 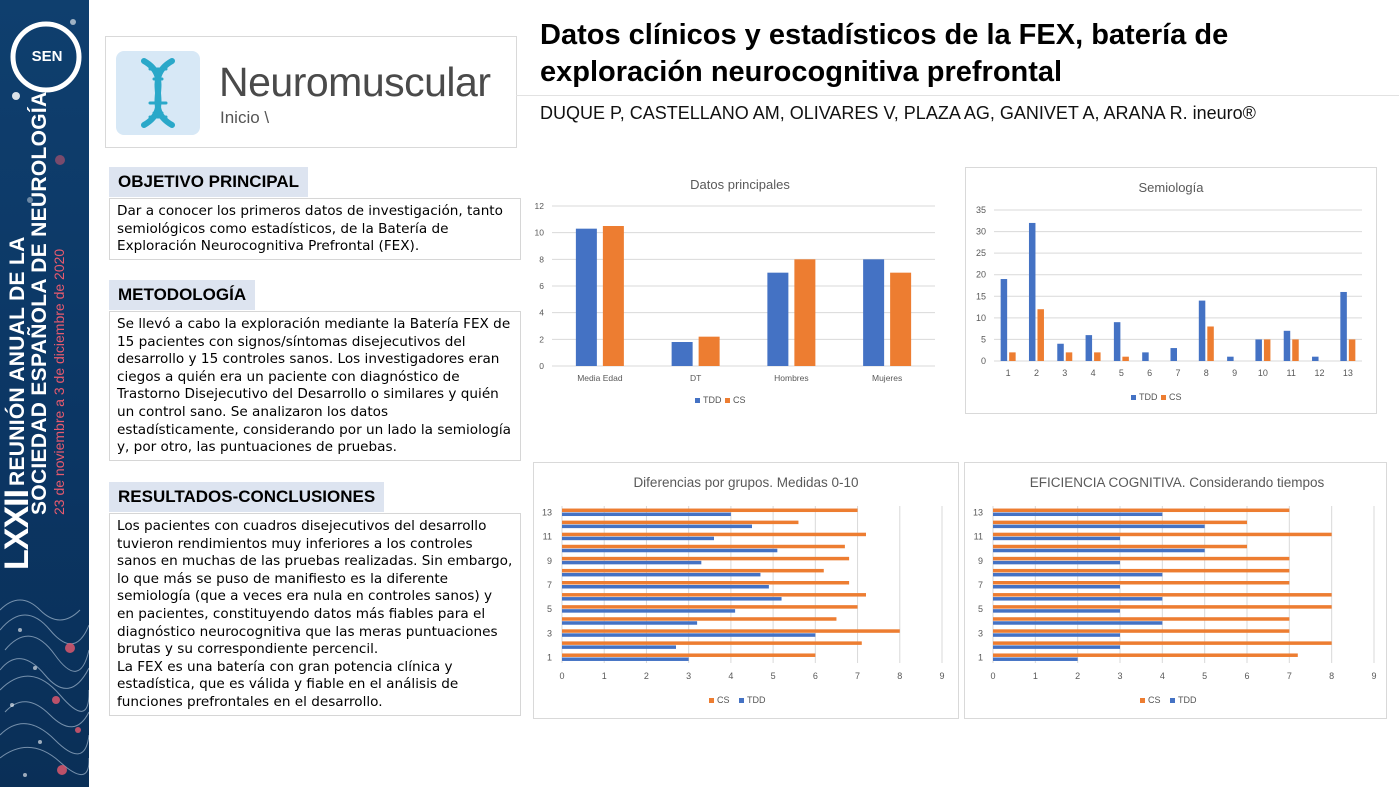 What do you see at coordinates (1187, 700) in the screenshot?
I see `eficiencia-legend-label-tdd: TDD` at bounding box center [1187, 700].